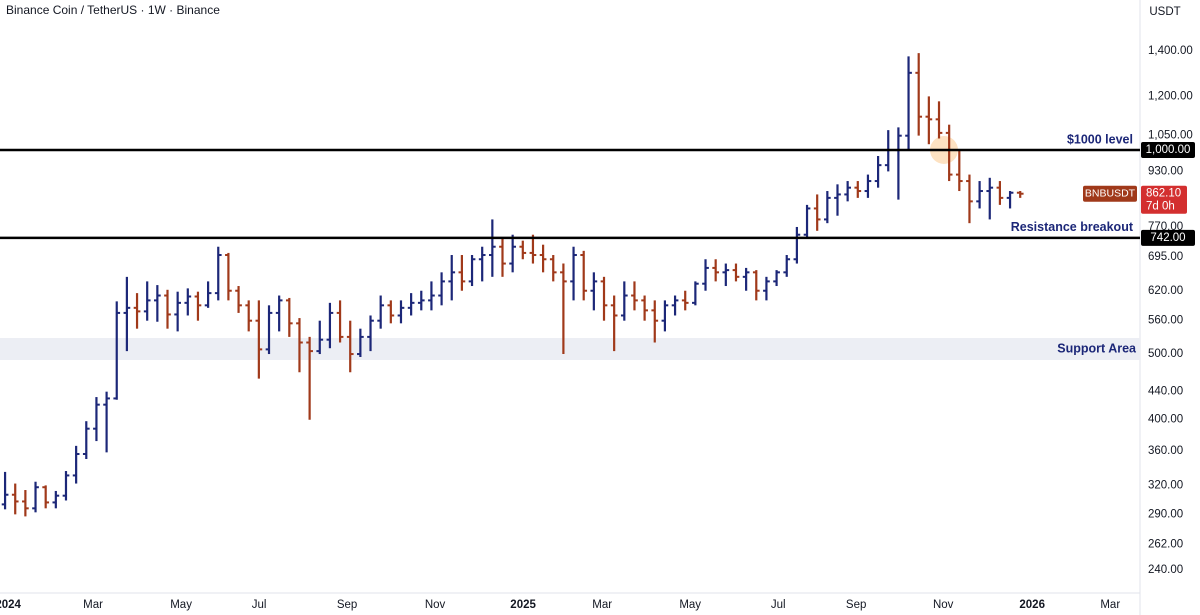 This screenshot has height=615, width=1200. I want to click on level-annotation: Resistance breakout, so click(1072, 227).